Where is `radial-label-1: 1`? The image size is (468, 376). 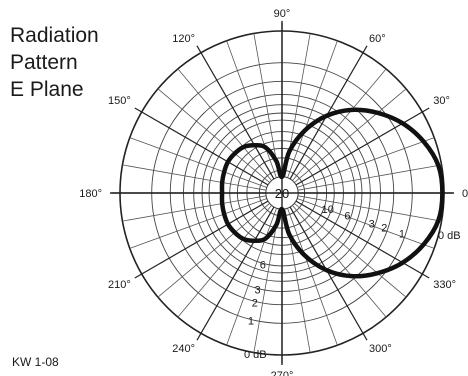 radial-label-1: 1 is located at coordinates (402, 234).